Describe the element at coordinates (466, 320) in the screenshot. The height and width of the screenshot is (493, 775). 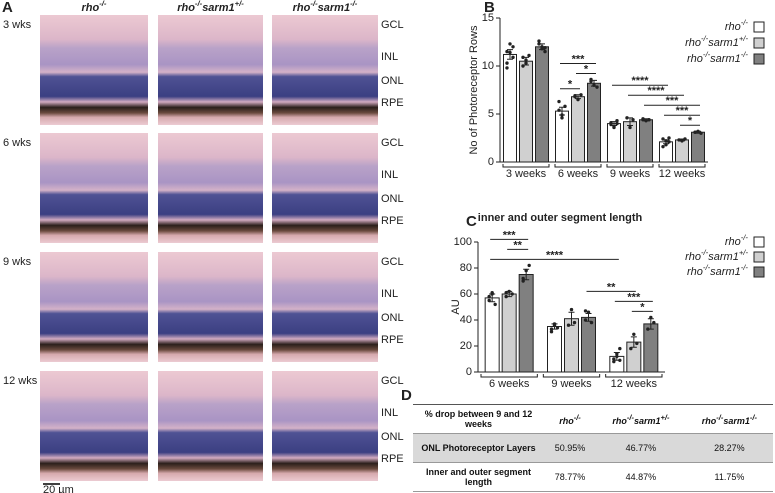
I see `y-tick-label: 40` at that location.